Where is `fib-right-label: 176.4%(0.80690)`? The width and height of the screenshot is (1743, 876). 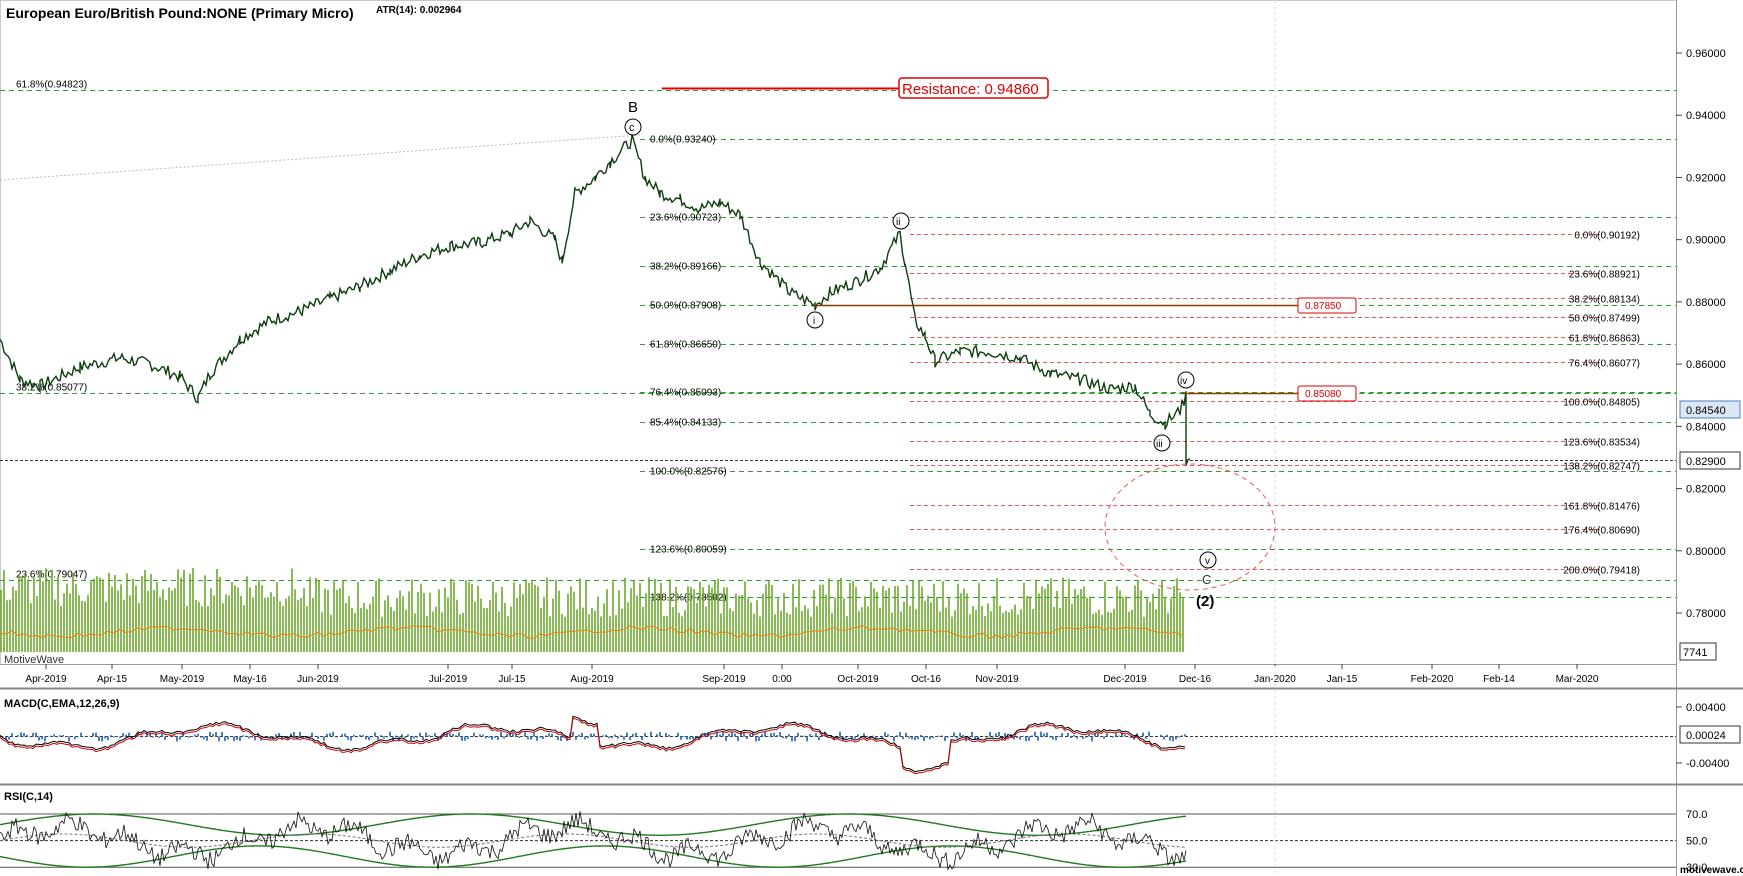 fib-right-label: 176.4%(0.80690) is located at coordinates (1601, 531).